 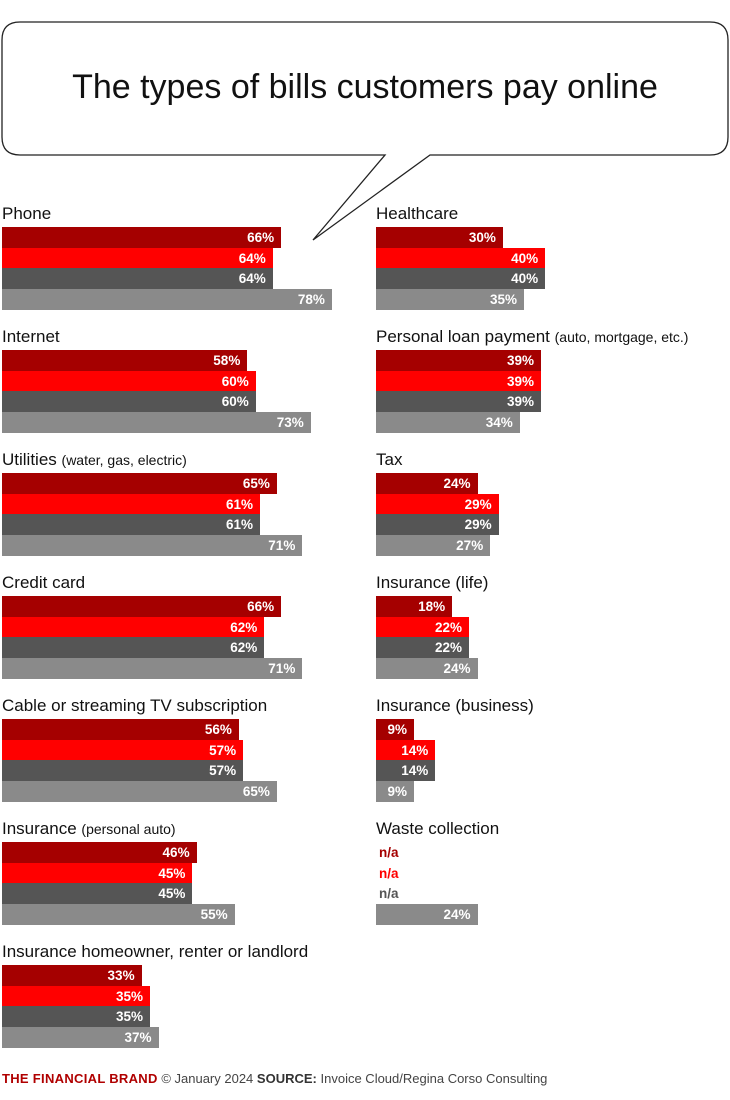 I want to click on bar: 30%, so click(x=439, y=237).